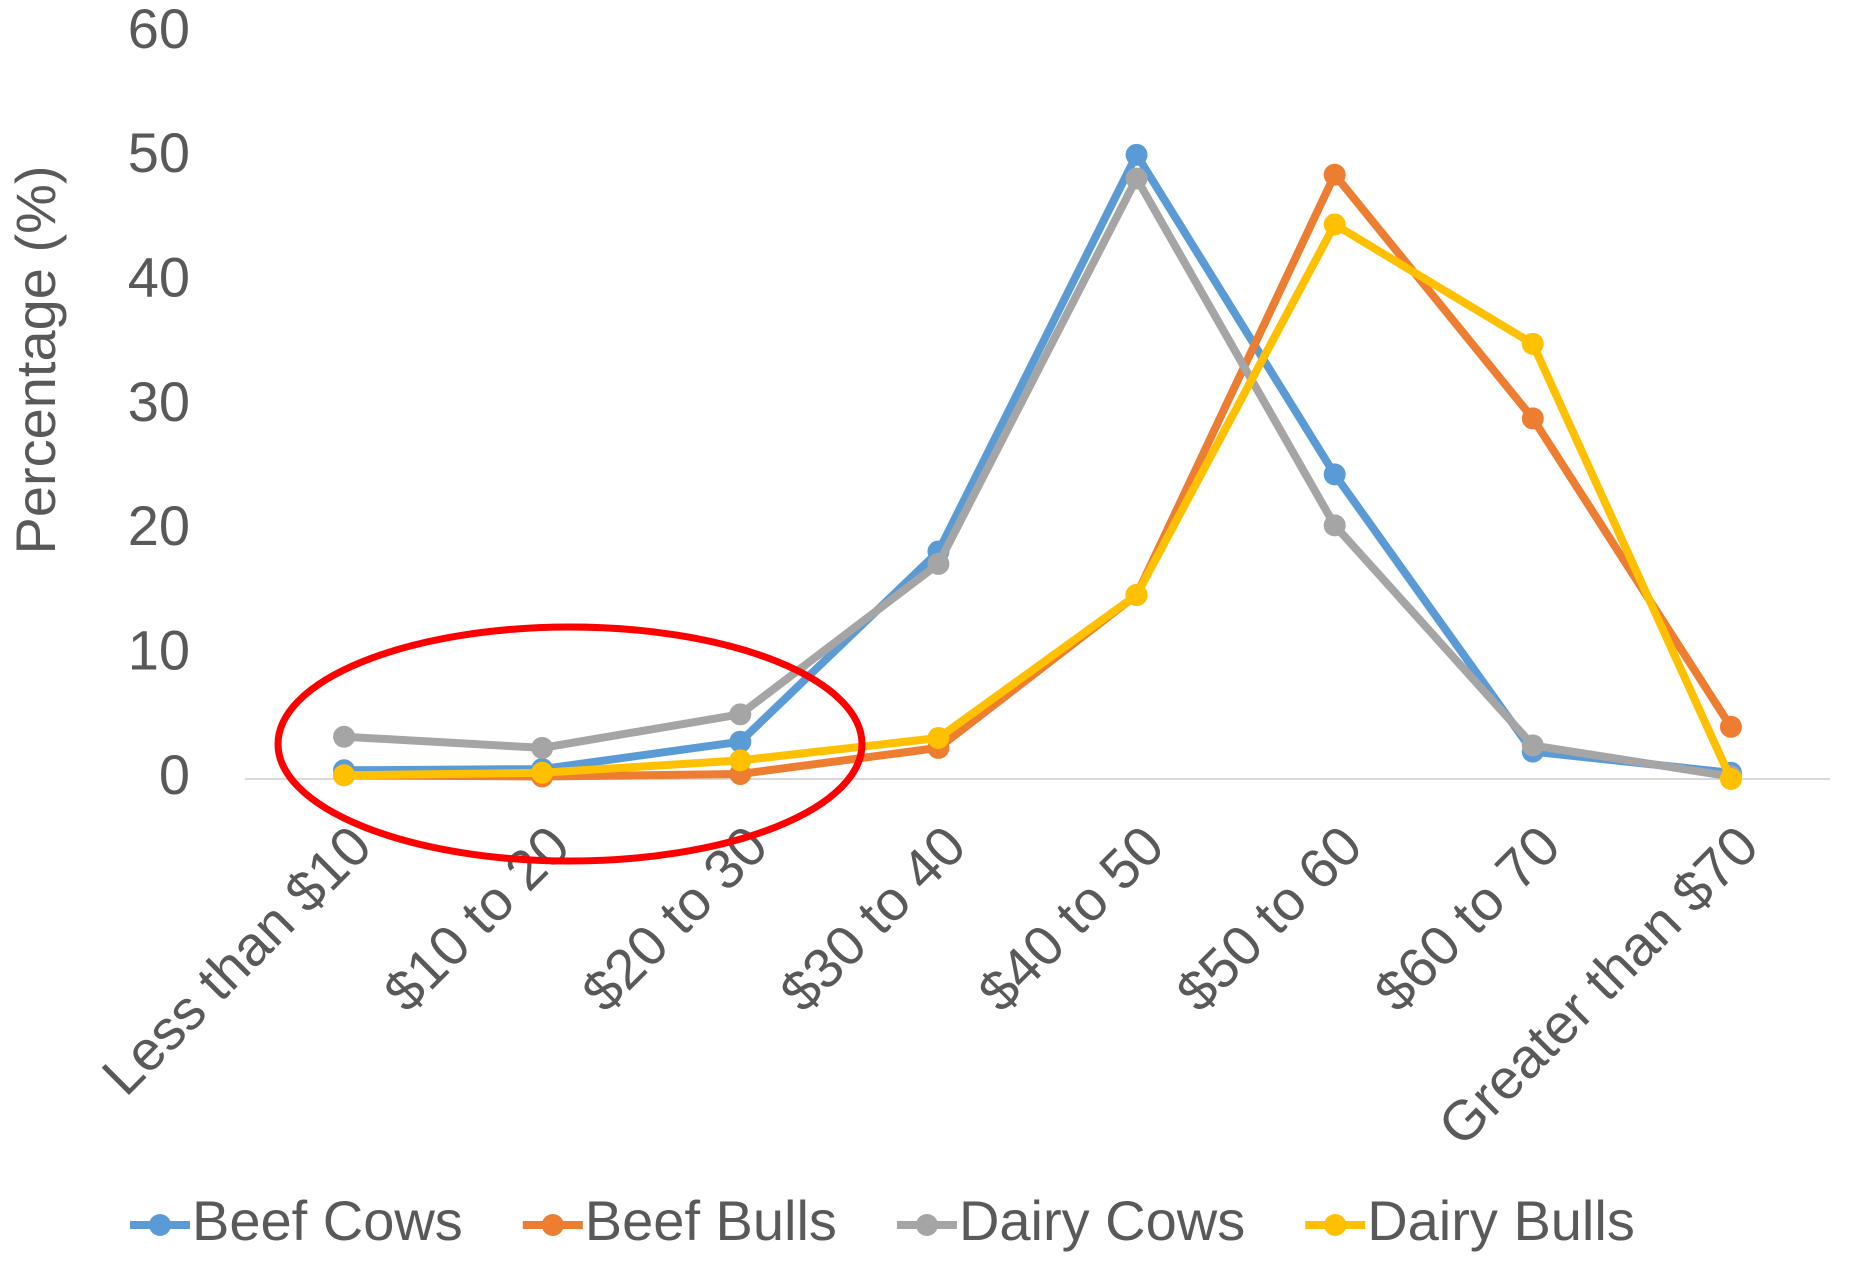 The image size is (1858, 1275). I want to click on y-tick-label: 40, so click(159, 276).